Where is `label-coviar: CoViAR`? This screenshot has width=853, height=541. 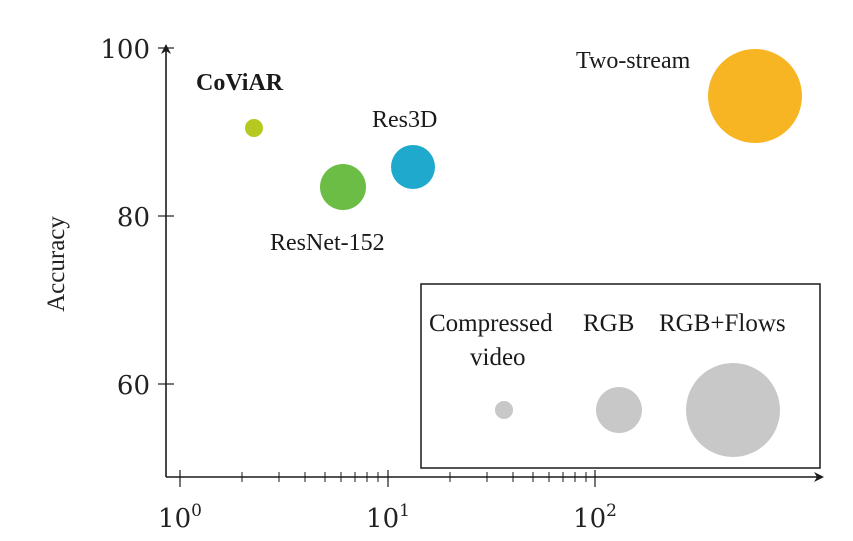 label-coviar: CoViAR is located at coordinates (240, 83).